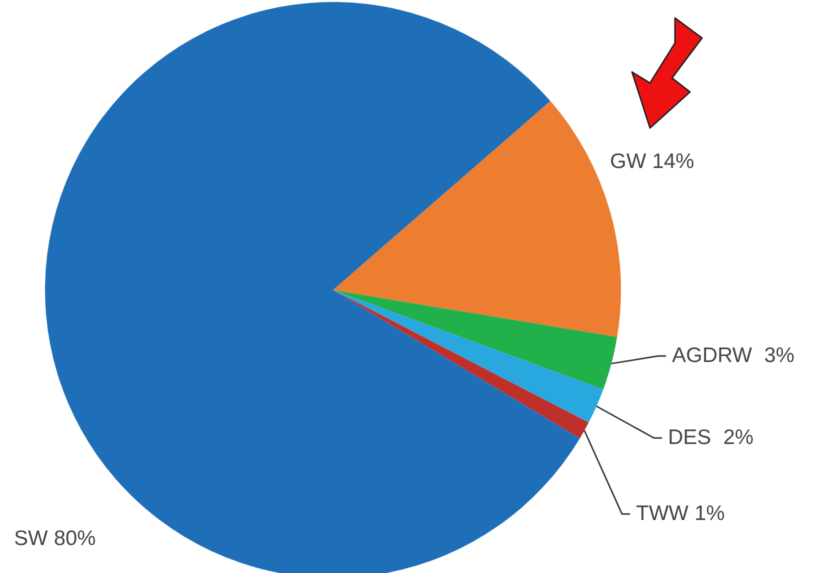 This screenshot has width=834, height=573. What do you see at coordinates (673, 161) in the screenshot?
I see `data-label: 14%` at bounding box center [673, 161].